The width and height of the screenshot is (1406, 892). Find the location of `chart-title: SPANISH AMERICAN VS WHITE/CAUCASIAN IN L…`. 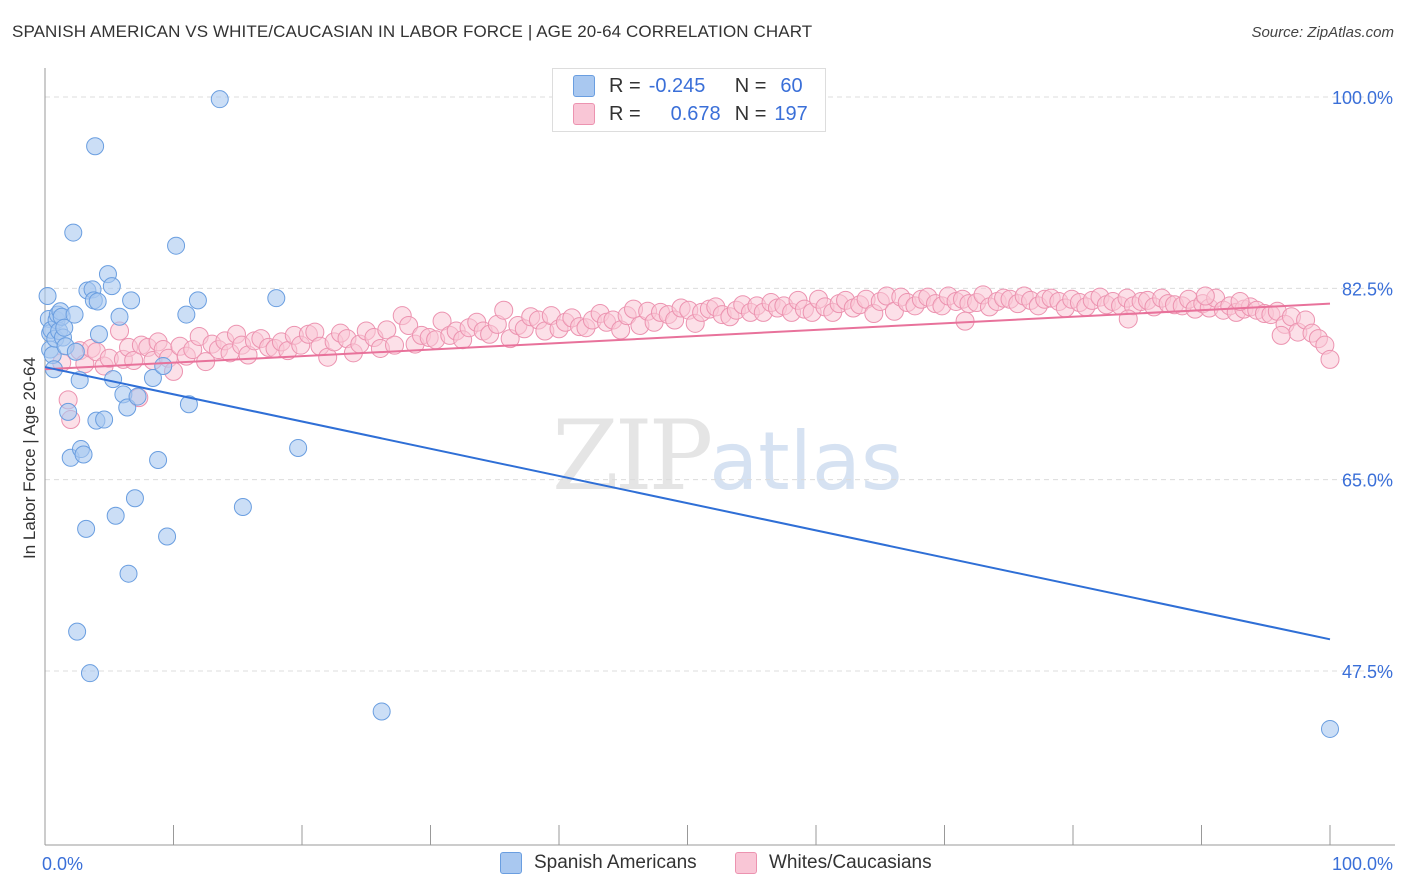

chart-title: SPANISH AMERICAN VS WHITE/CAUCASIAN IN L… is located at coordinates (412, 31).